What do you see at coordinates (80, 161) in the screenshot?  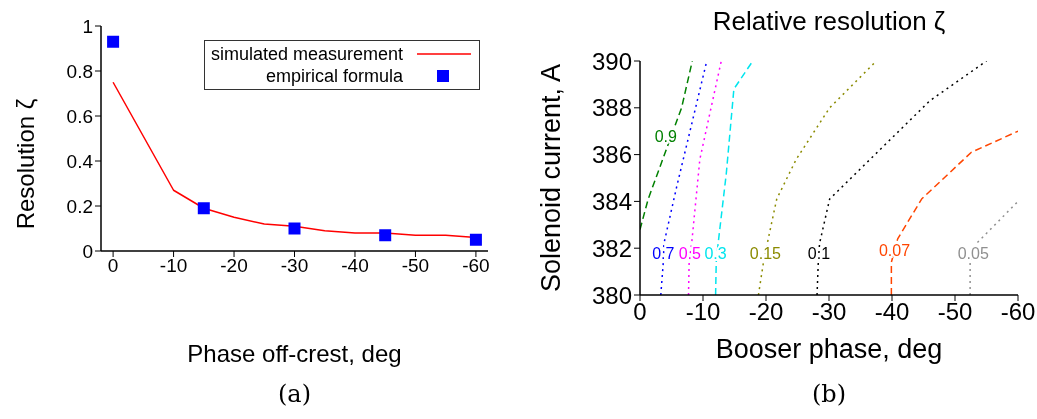 I see `y-tick-label: 0.4` at bounding box center [80, 161].